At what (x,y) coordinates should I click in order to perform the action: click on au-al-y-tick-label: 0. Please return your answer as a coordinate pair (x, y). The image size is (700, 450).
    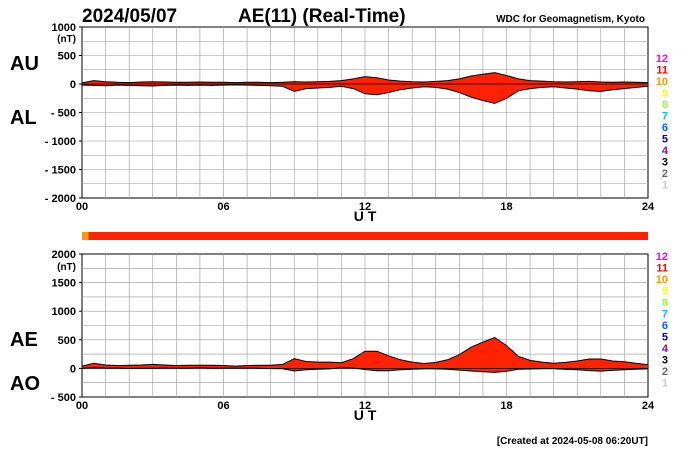
    Looking at the image, I should click on (73, 85).